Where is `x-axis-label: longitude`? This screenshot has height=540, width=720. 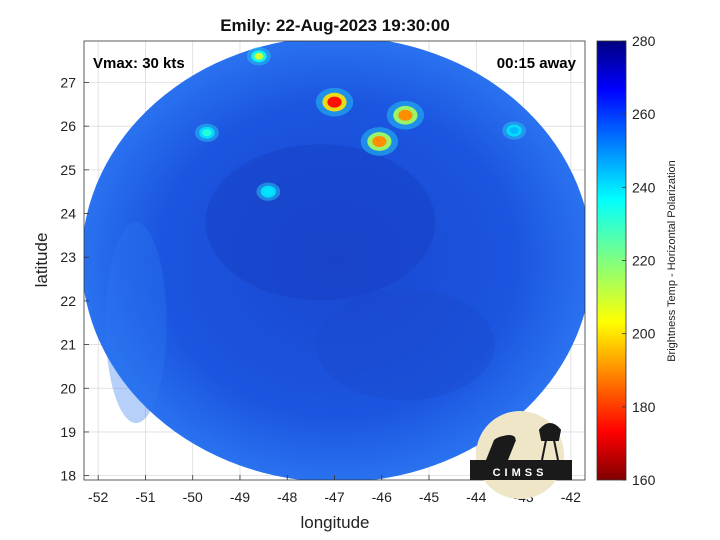
x-axis-label: longitude is located at coordinates (334, 522).